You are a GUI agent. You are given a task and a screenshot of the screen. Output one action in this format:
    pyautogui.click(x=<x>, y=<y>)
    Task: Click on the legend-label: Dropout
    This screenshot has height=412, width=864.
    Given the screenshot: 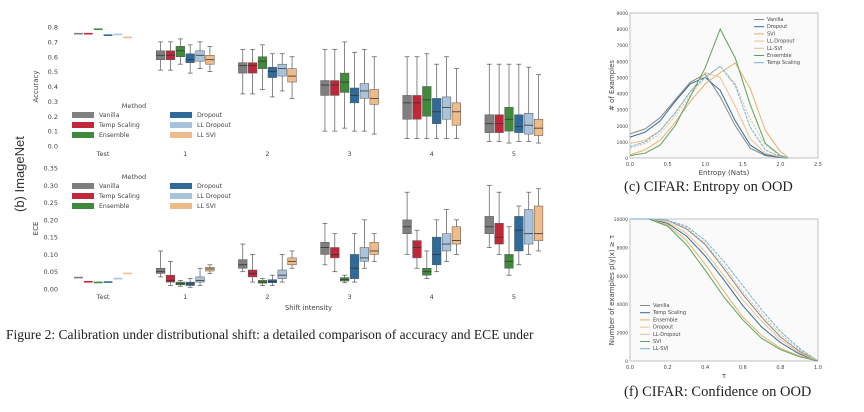 What is the action you would take?
    pyautogui.click(x=210, y=186)
    